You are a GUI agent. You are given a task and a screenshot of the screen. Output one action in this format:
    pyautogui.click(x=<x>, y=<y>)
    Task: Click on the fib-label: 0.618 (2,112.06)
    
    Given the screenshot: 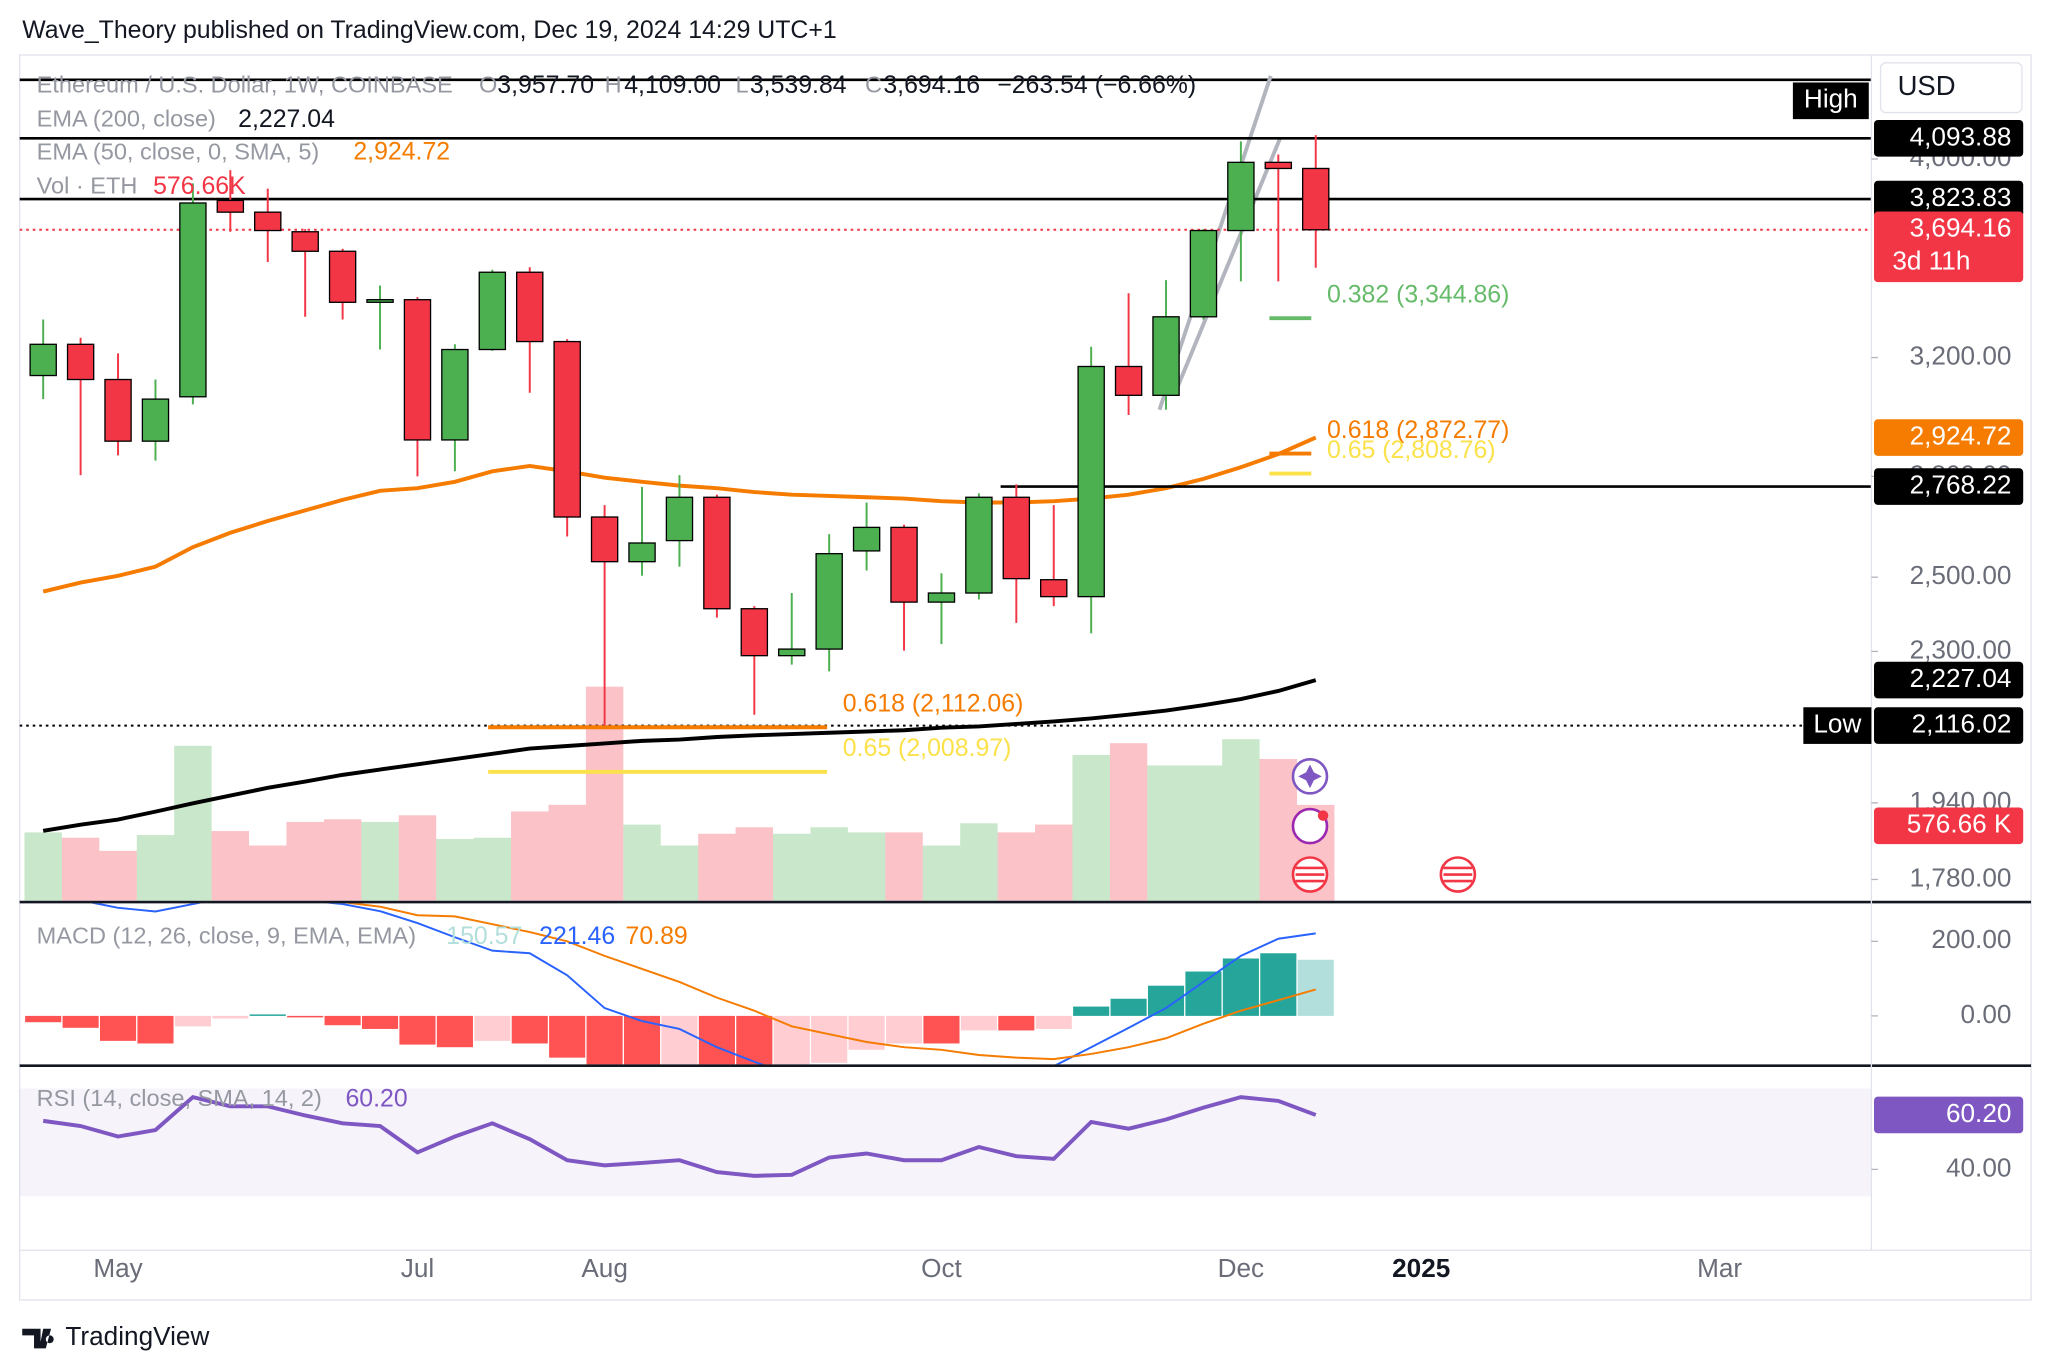 What is the action you would take?
    pyautogui.click(x=933, y=704)
    